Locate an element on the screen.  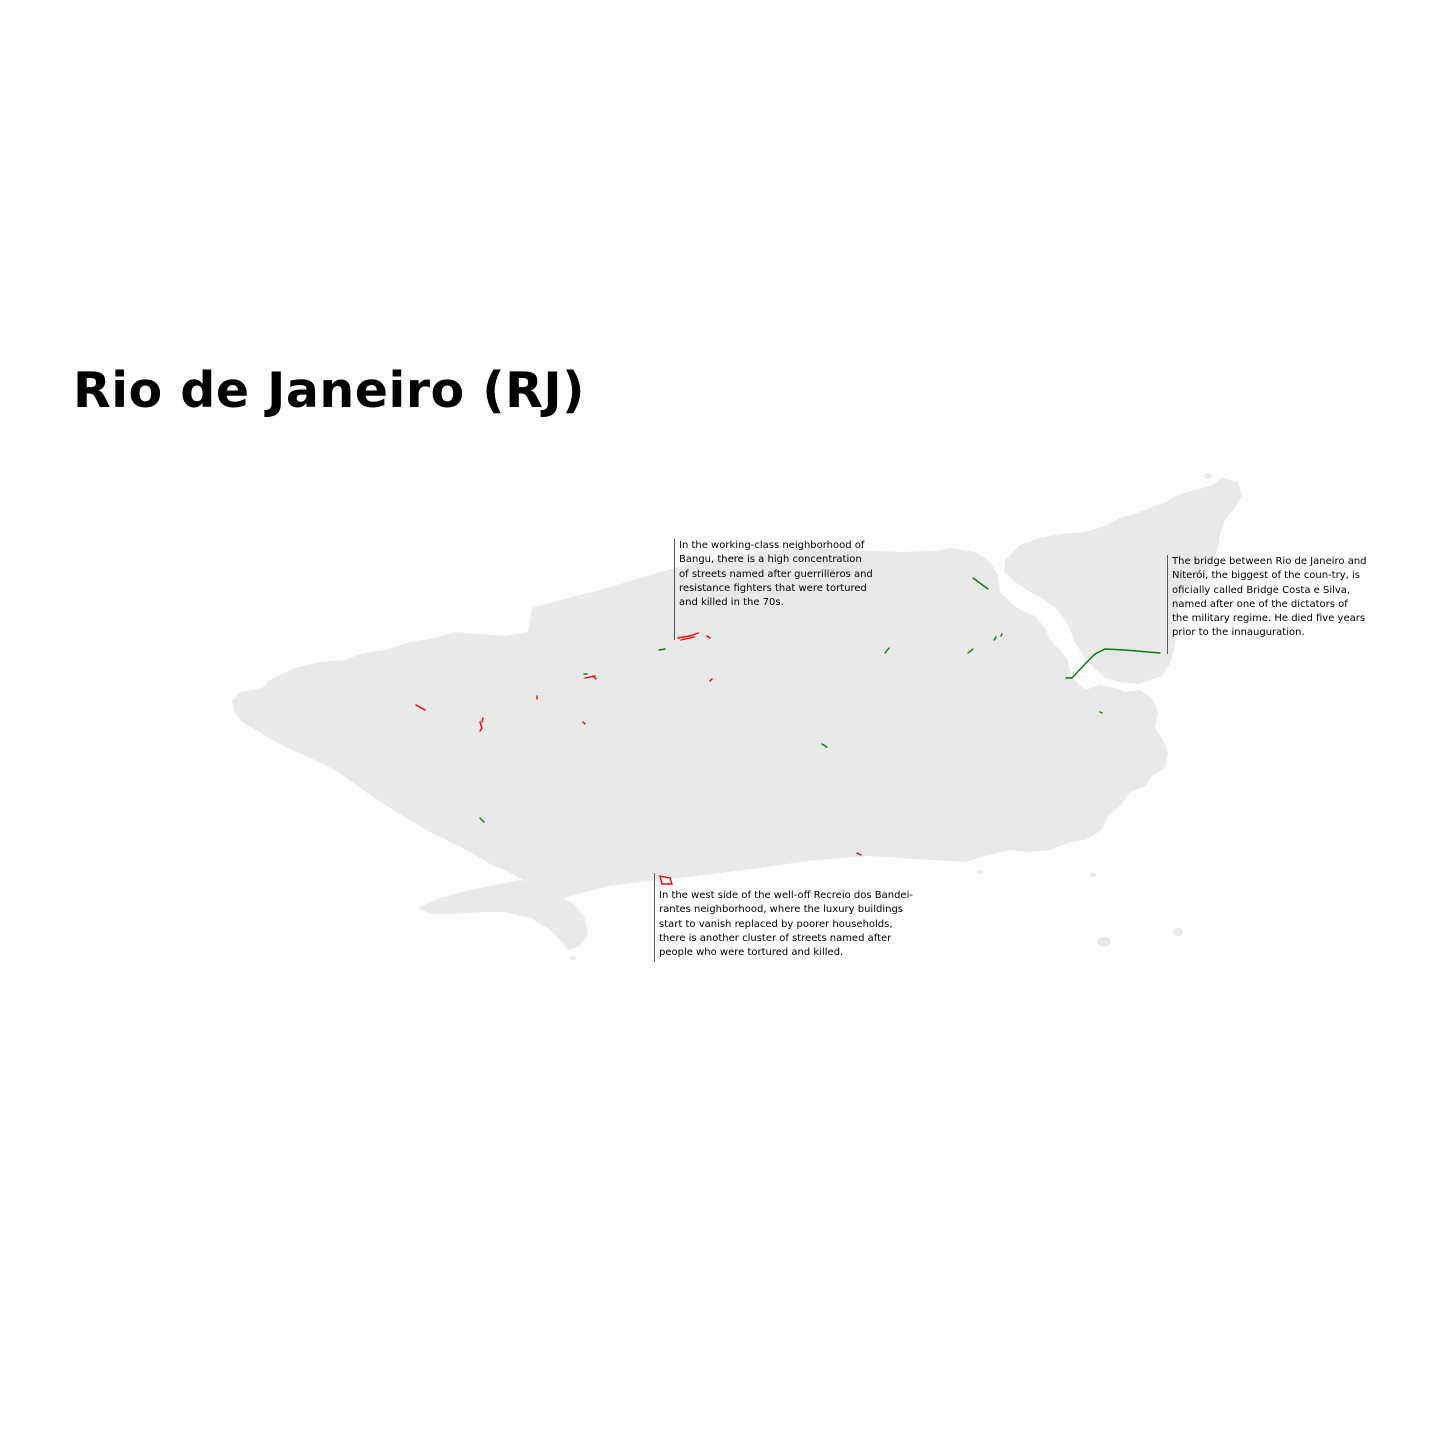
land-niteroi is located at coordinates (1123, 581).